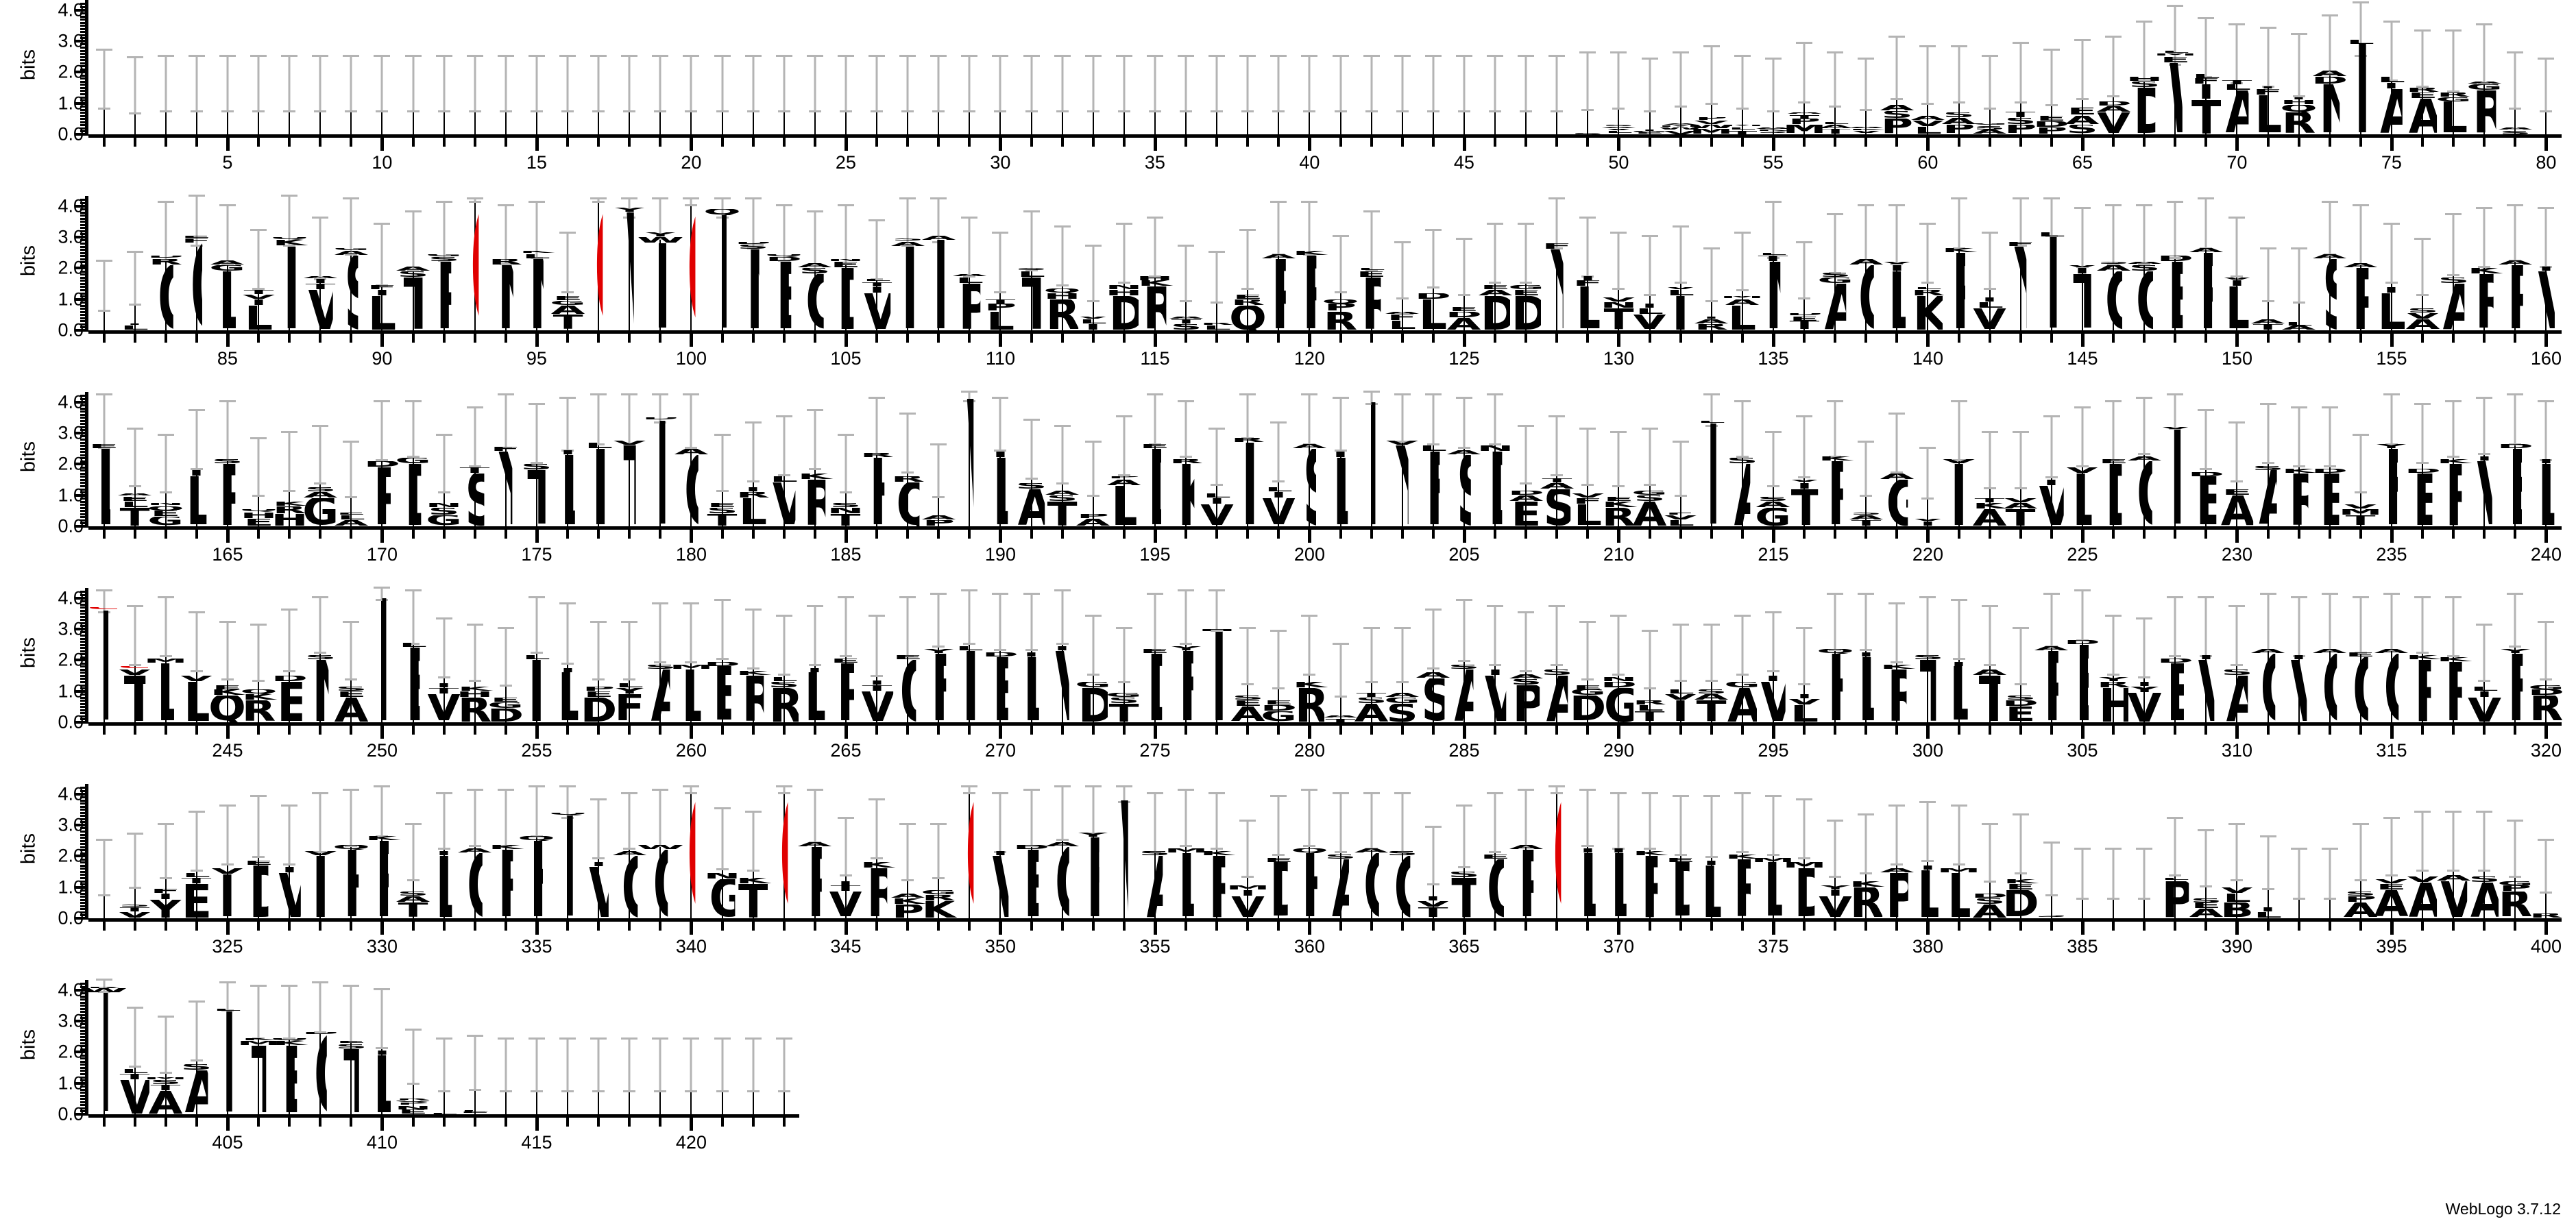 The height and width of the screenshot is (1228, 2576). What do you see at coordinates (907, 263) in the screenshot?
I see `logo-stack: SAP` at bounding box center [907, 263].